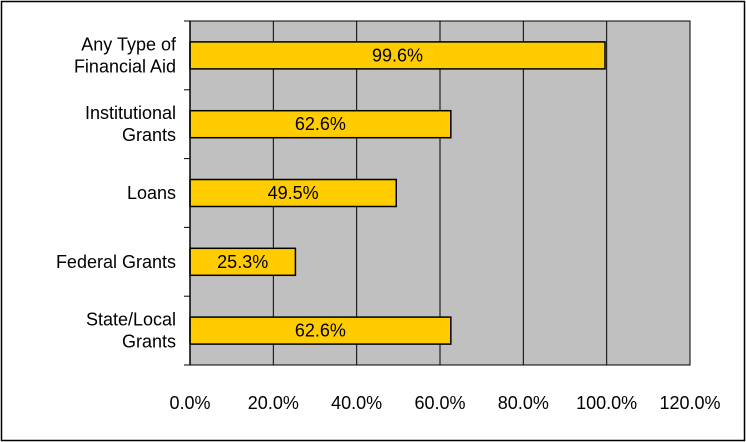 Image resolution: width=746 pixels, height=442 pixels. I want to click on x-tick-labels: 0.0% 20.0% 40.0% 60.0% 80.0% 100.0% 120.0%, so click(444, 403).